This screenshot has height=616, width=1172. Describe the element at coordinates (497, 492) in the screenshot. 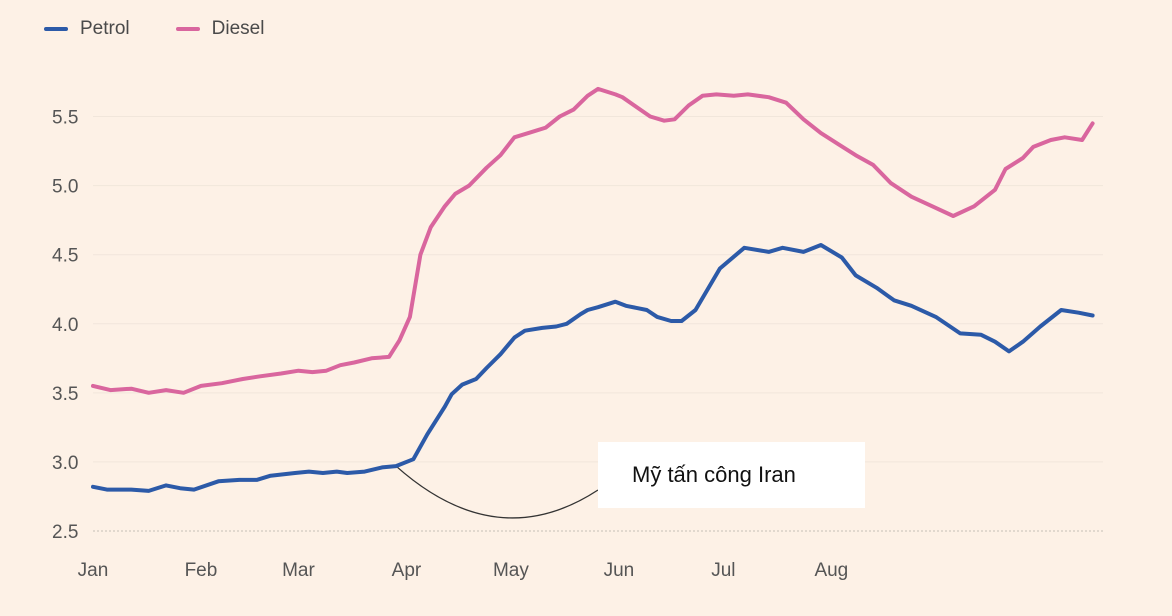

I see `annotation-connector` at that location.